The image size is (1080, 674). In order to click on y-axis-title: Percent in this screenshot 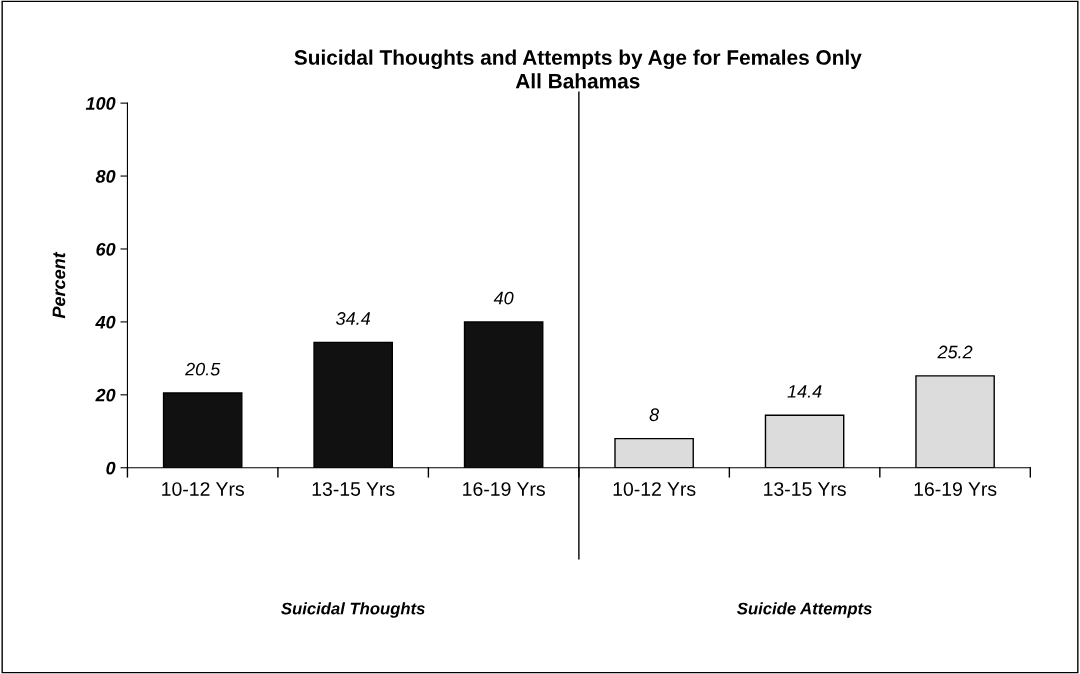, I will do `click(59, 285)`.